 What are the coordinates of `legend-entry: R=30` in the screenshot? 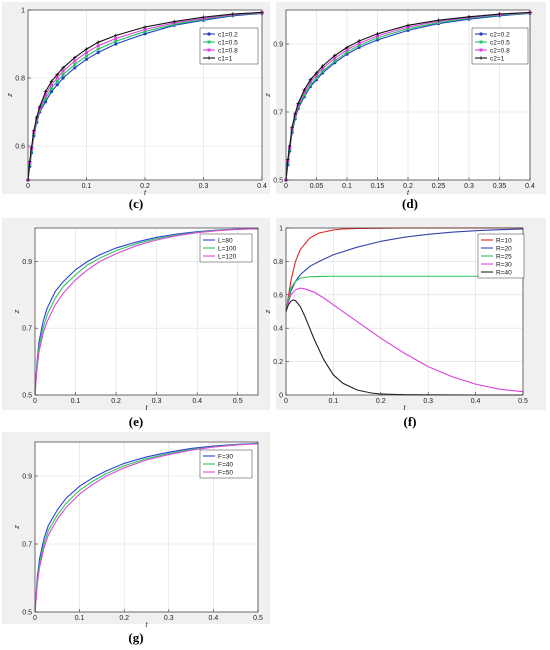 It's located at (504, 264).